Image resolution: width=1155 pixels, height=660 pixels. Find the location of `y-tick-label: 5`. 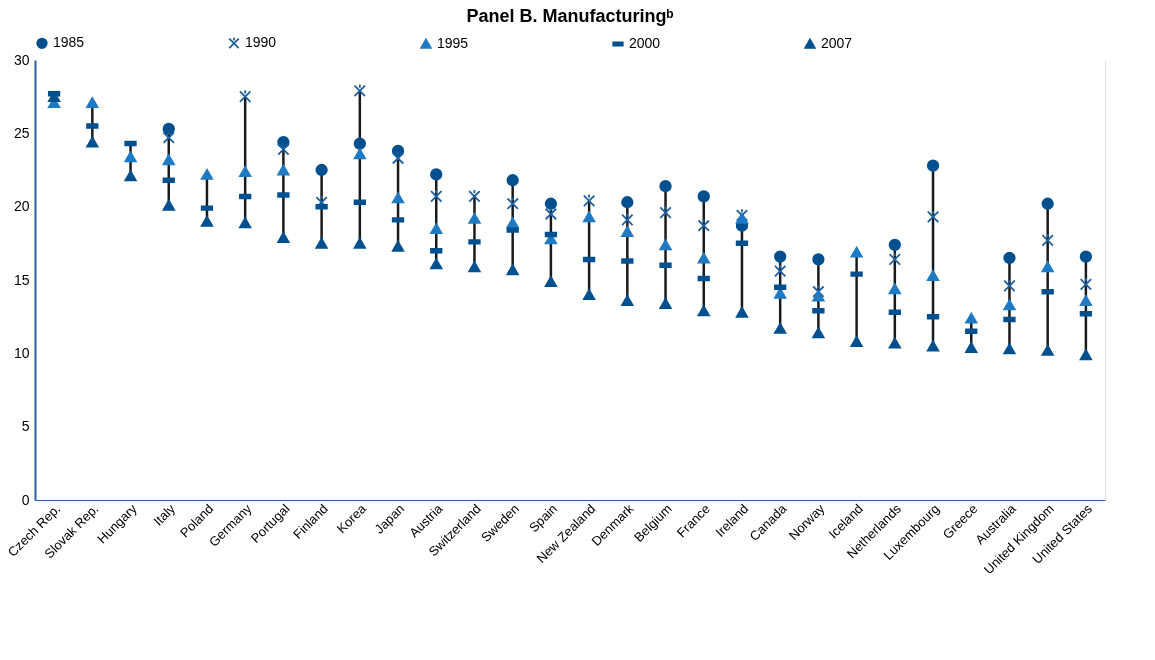

y-tick-label: 5 is located at coordinates (25, 426).